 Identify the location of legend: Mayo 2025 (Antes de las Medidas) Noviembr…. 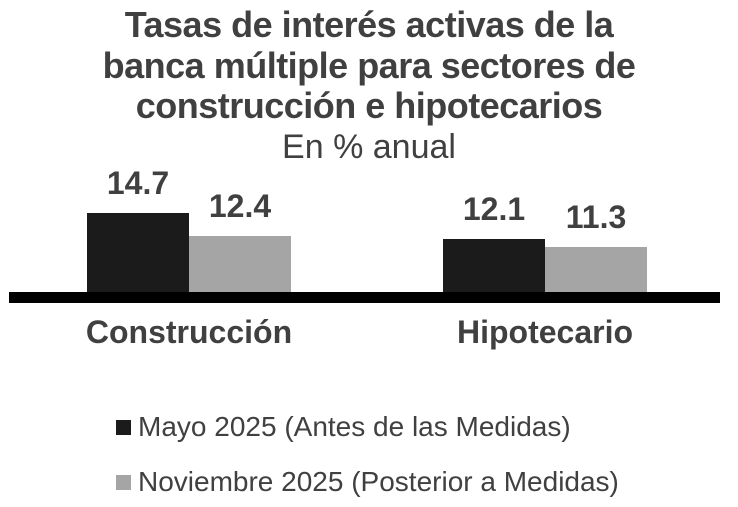
(367, 459).